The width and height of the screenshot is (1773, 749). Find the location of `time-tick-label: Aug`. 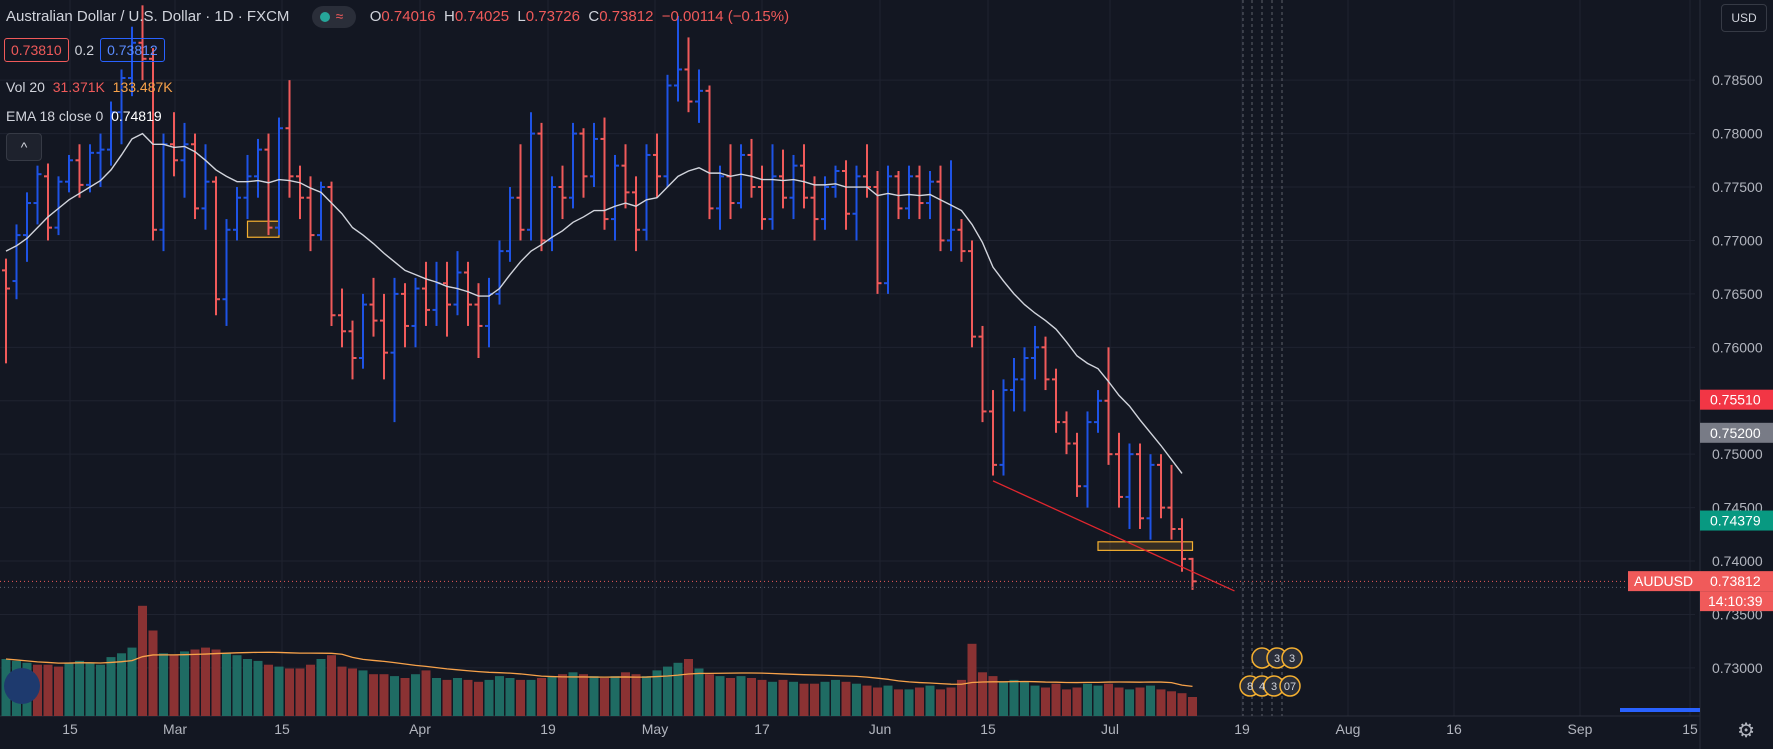

time-tick-label: Aug is located at coordinates (1348, 729).